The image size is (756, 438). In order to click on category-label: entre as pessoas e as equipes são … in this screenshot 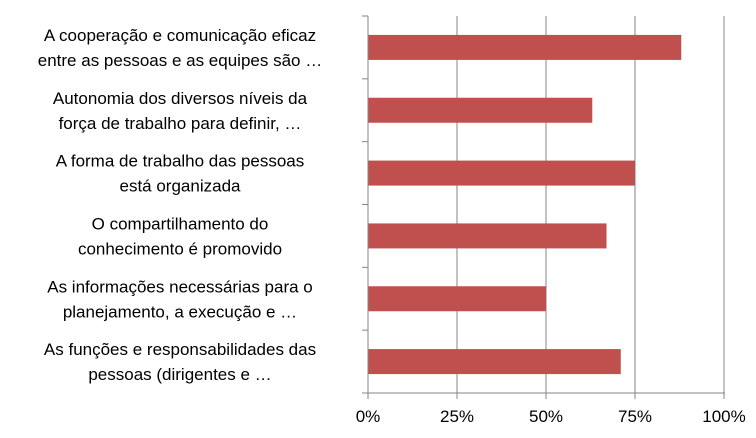, I will do `click(180, 60)`.